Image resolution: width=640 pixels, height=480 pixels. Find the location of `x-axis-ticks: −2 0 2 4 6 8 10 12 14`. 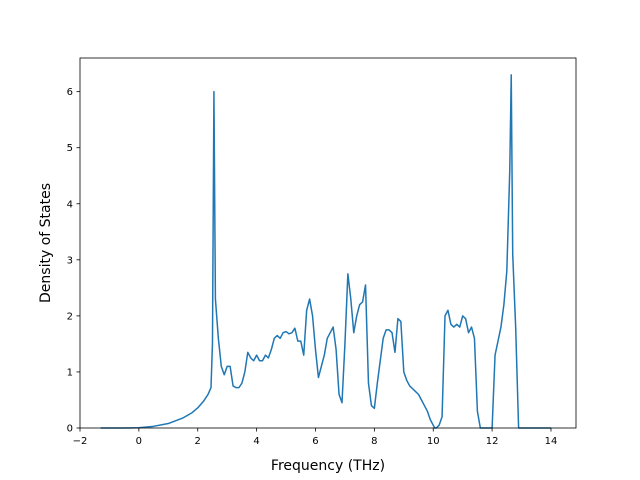

x-axis-ticks: −2 0 2 4 6 8 10 12 14 is located at coordinates (315, 437).